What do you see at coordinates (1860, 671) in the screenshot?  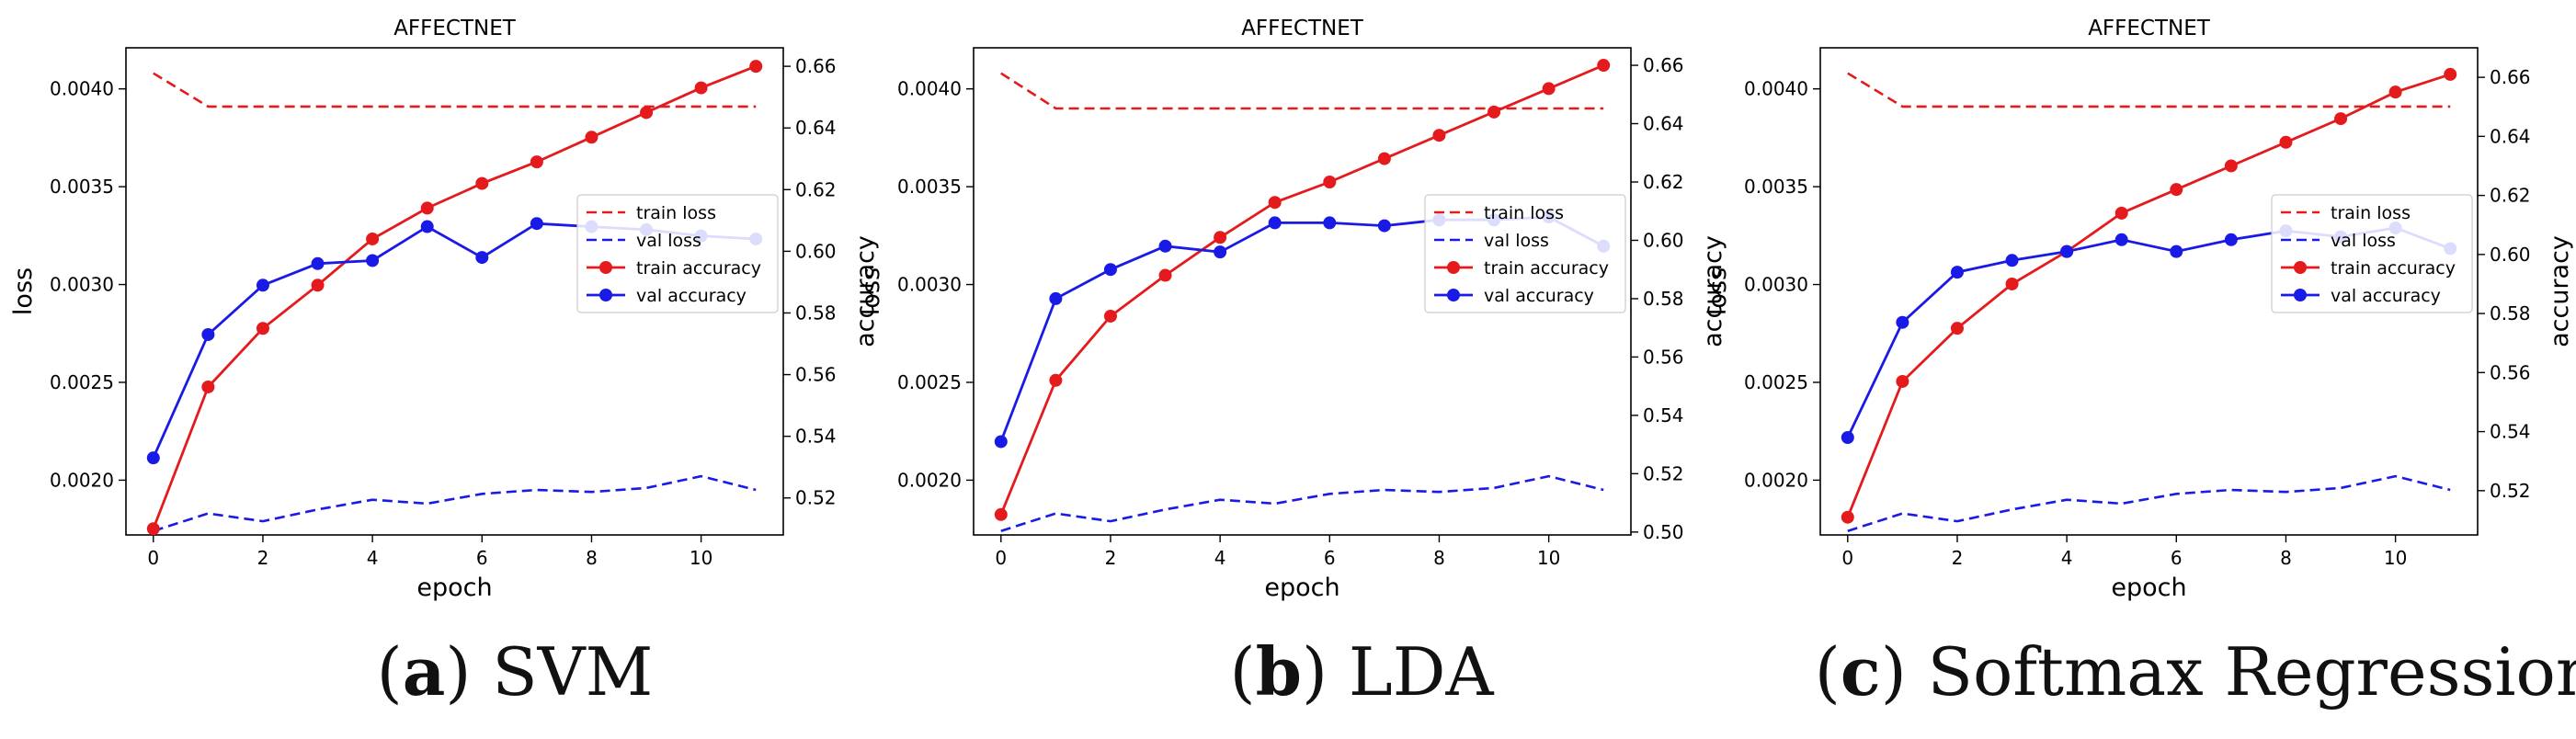 I see `caption-c-letter: c` at bounding box center [1860, 671].